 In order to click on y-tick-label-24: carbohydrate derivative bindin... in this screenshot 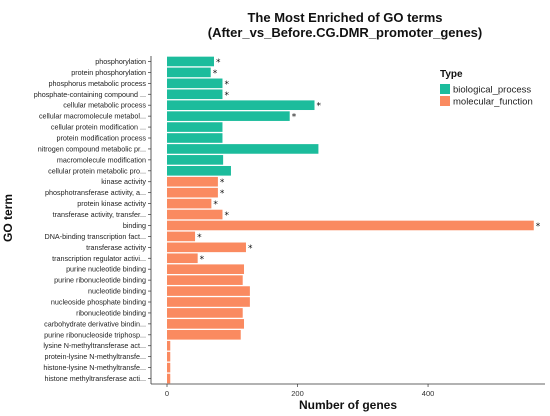, I will do `click(95, 323)`.